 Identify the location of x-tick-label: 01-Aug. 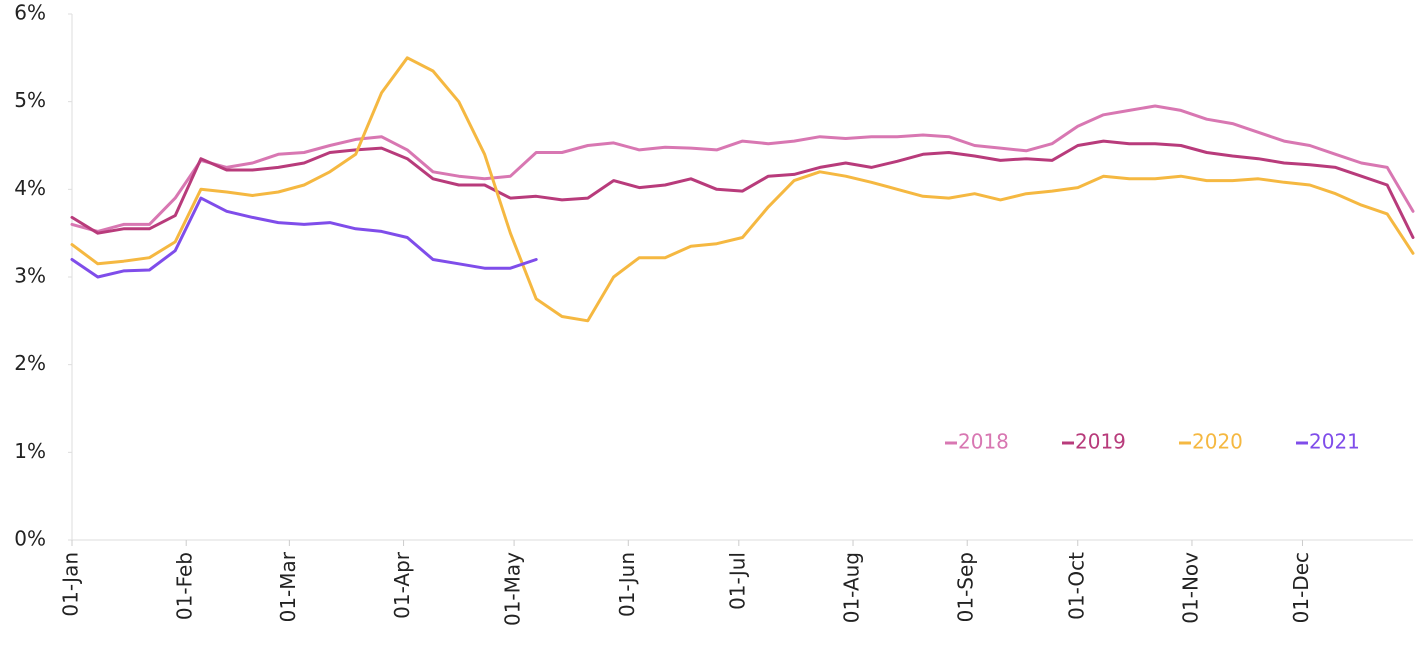
(852, 587).